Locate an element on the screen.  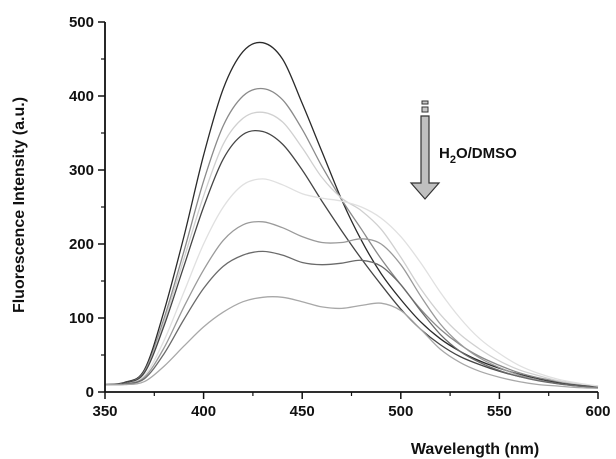
x-tick-label: 400 is located at coordinates (203, 411).